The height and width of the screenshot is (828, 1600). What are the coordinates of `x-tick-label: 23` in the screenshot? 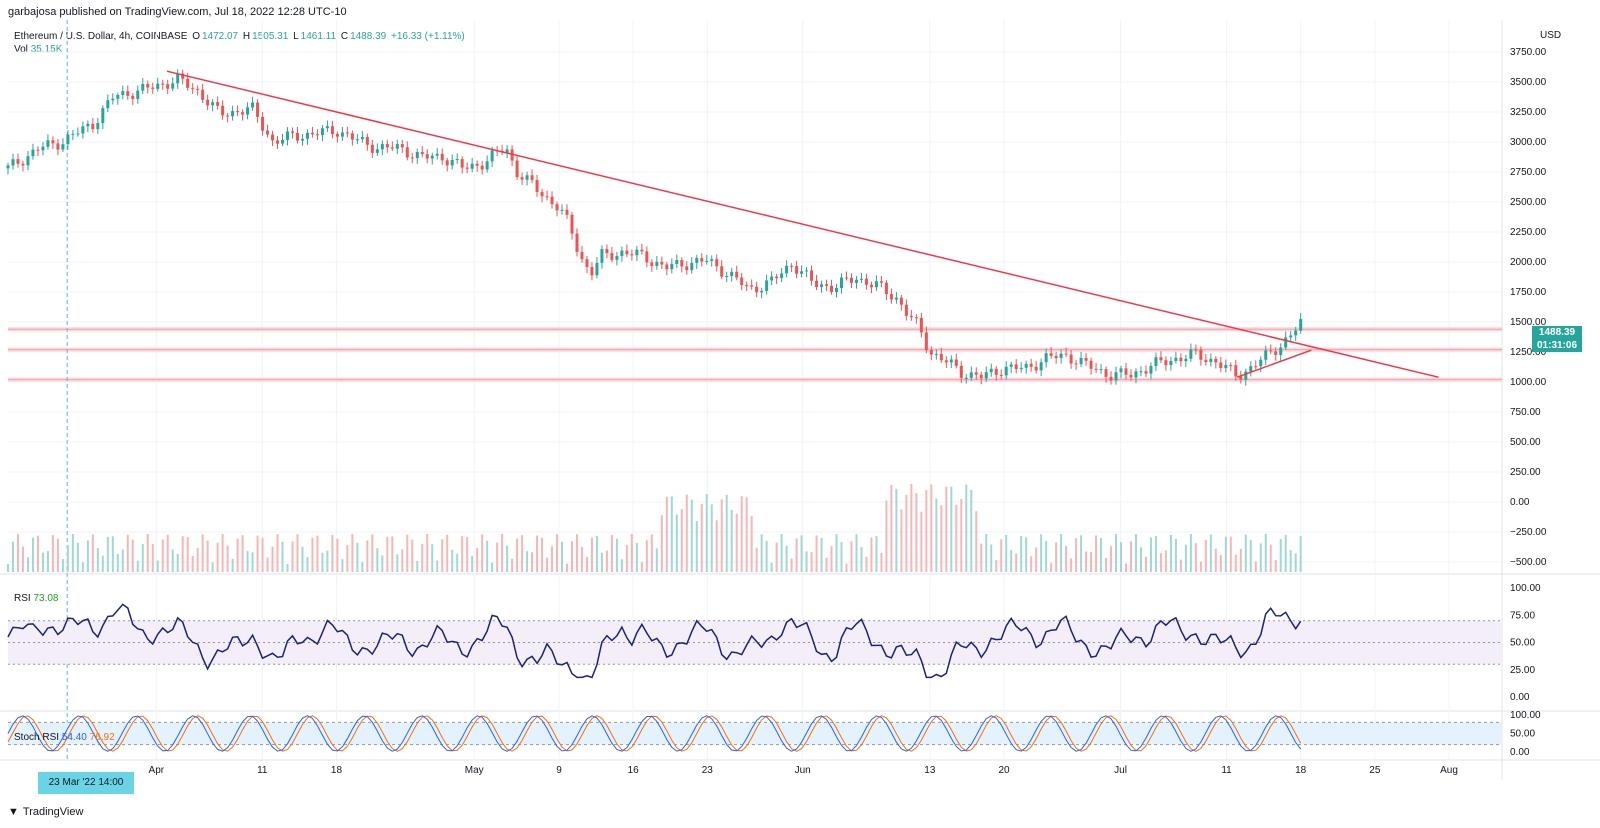 It's located at (708, 770).